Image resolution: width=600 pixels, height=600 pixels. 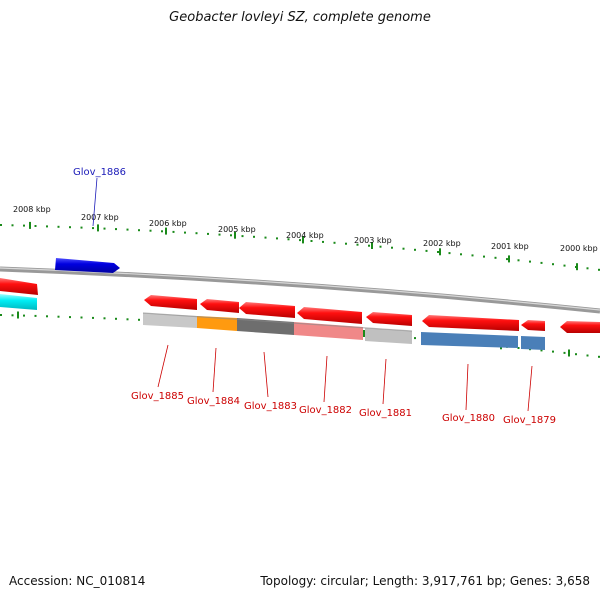 I want to click on scale-label-2005: 2005 kbp, so click(x=237, y=229).